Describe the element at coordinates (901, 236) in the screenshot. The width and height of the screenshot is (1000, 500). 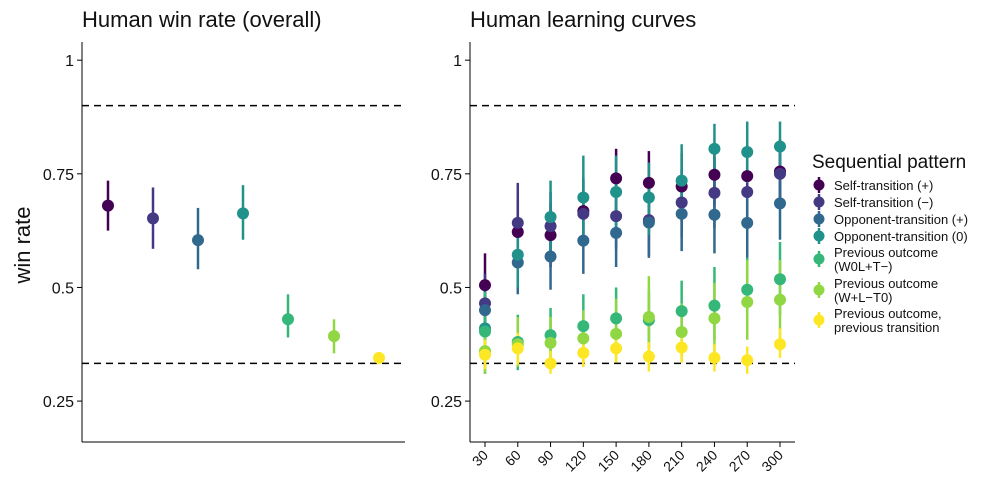
I see `legend-label: Opponent-transition (0)` at that location.